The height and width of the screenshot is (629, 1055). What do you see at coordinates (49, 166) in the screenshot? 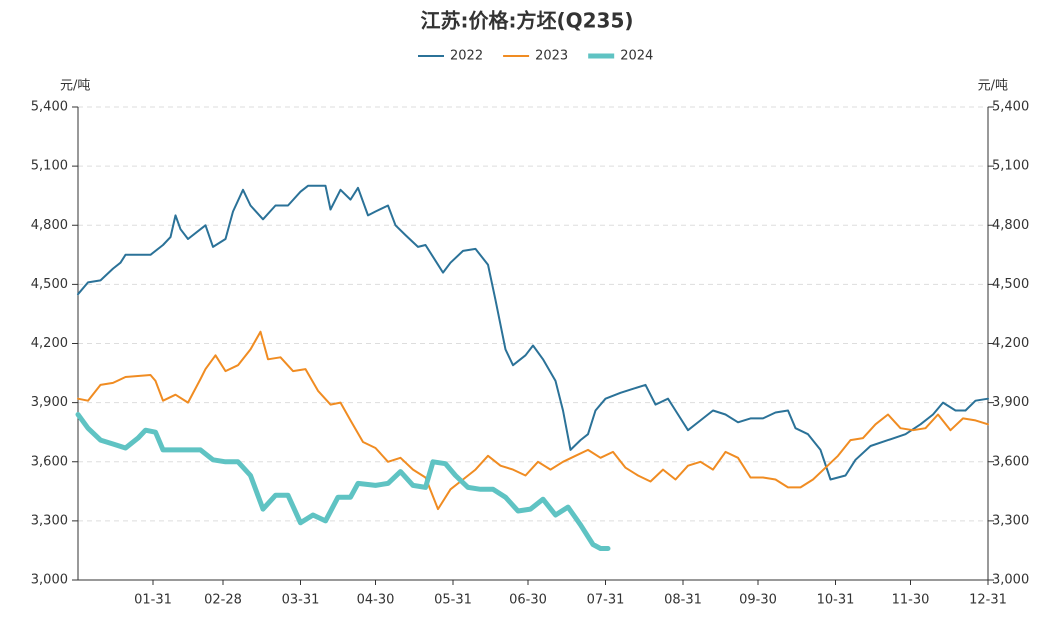
I see `y-tick-label: 5,100` at bounding box center [49, 166].